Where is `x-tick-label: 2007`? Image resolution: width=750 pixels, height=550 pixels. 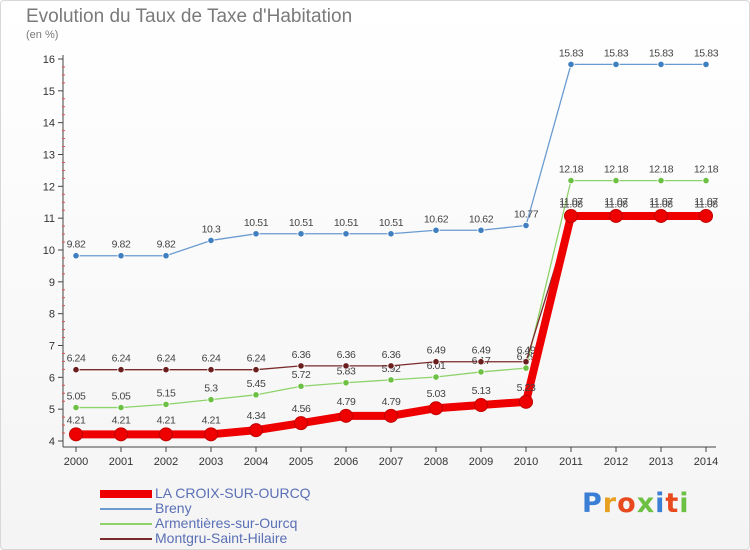
x-tick-label: 2007 is located at coordinates (391, 462).